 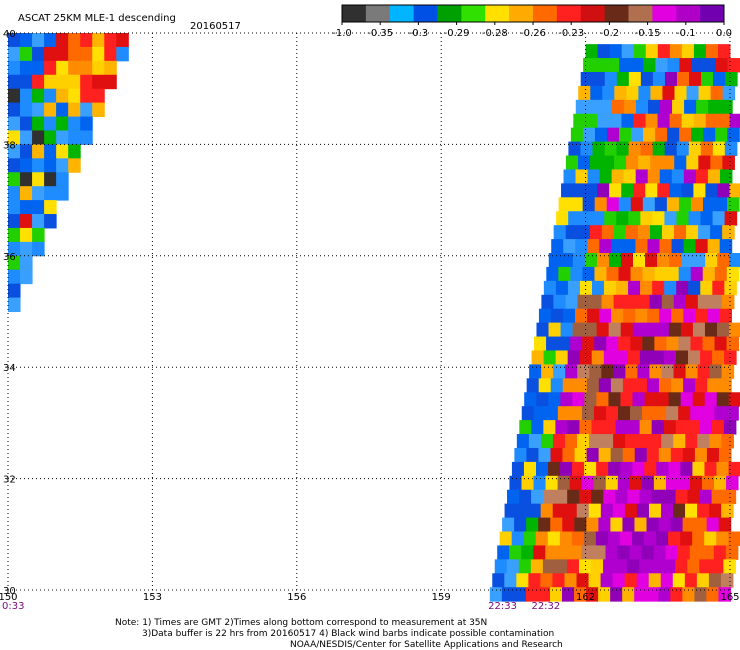 I want to click on time-label: 22:33, so click(x=502, y=606).